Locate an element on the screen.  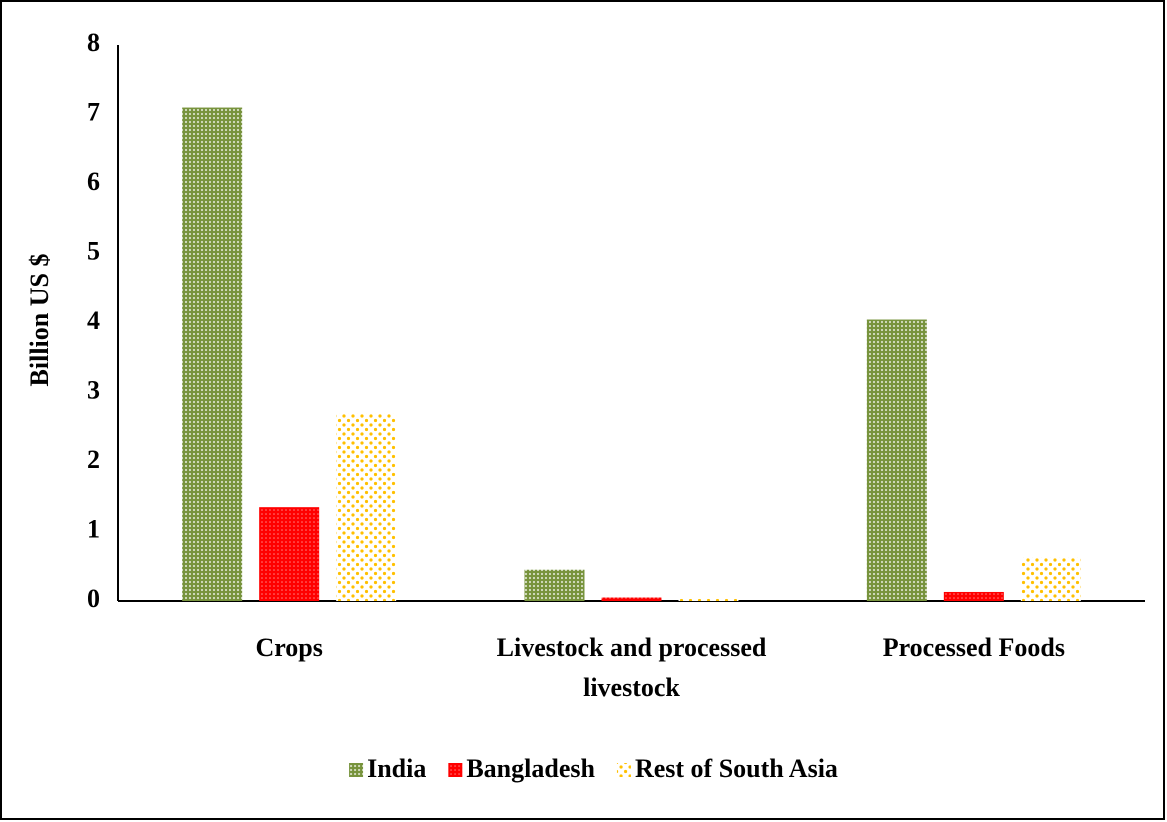
x-tick-label: Processed Foods is located at coordinates (973, 647).